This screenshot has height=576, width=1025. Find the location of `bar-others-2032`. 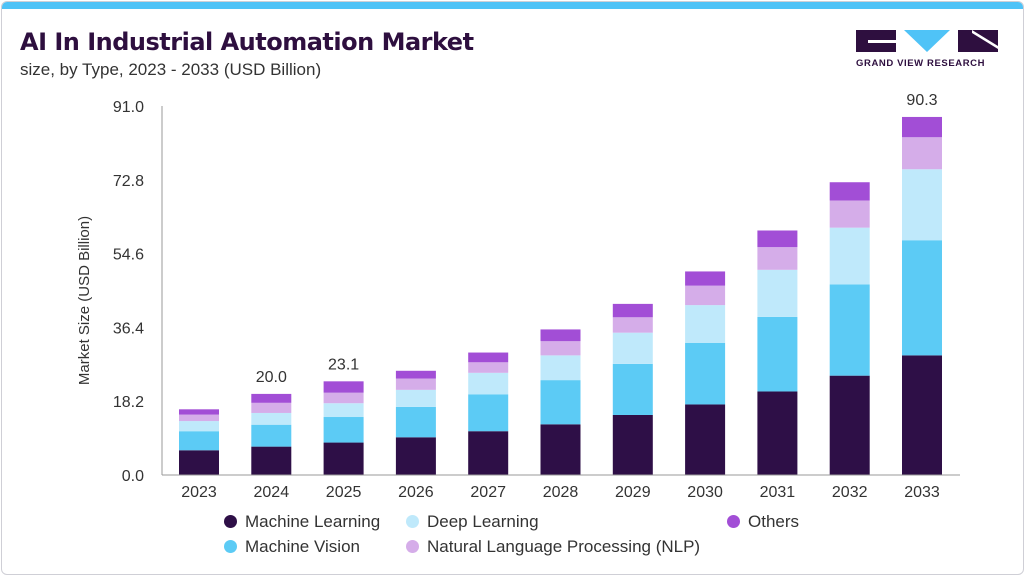

bar-others-2032 is located at coordinates (849, 191).